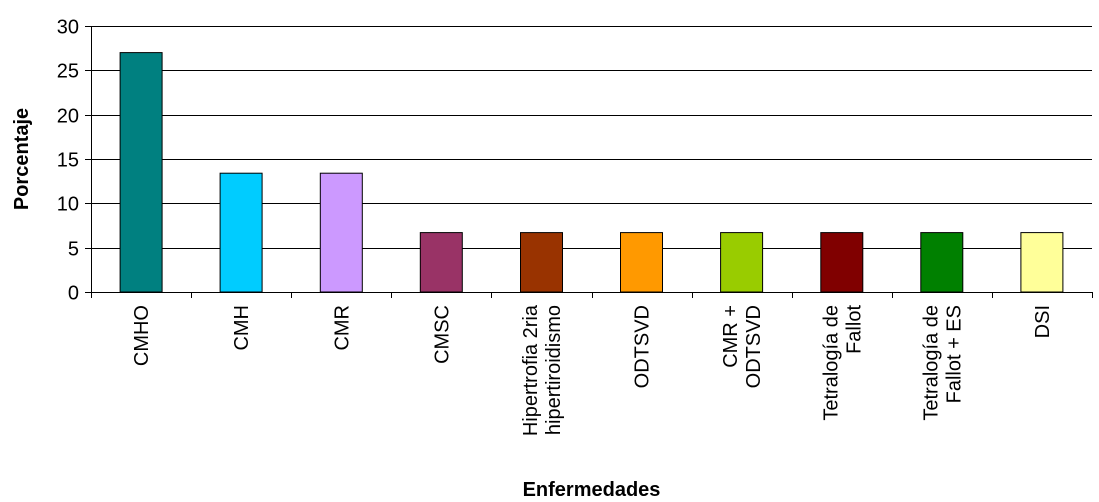 The height and width of the screenshot is (502, 1099). I want to click on x-tick-label-line: CMHO, so click(142, 335).